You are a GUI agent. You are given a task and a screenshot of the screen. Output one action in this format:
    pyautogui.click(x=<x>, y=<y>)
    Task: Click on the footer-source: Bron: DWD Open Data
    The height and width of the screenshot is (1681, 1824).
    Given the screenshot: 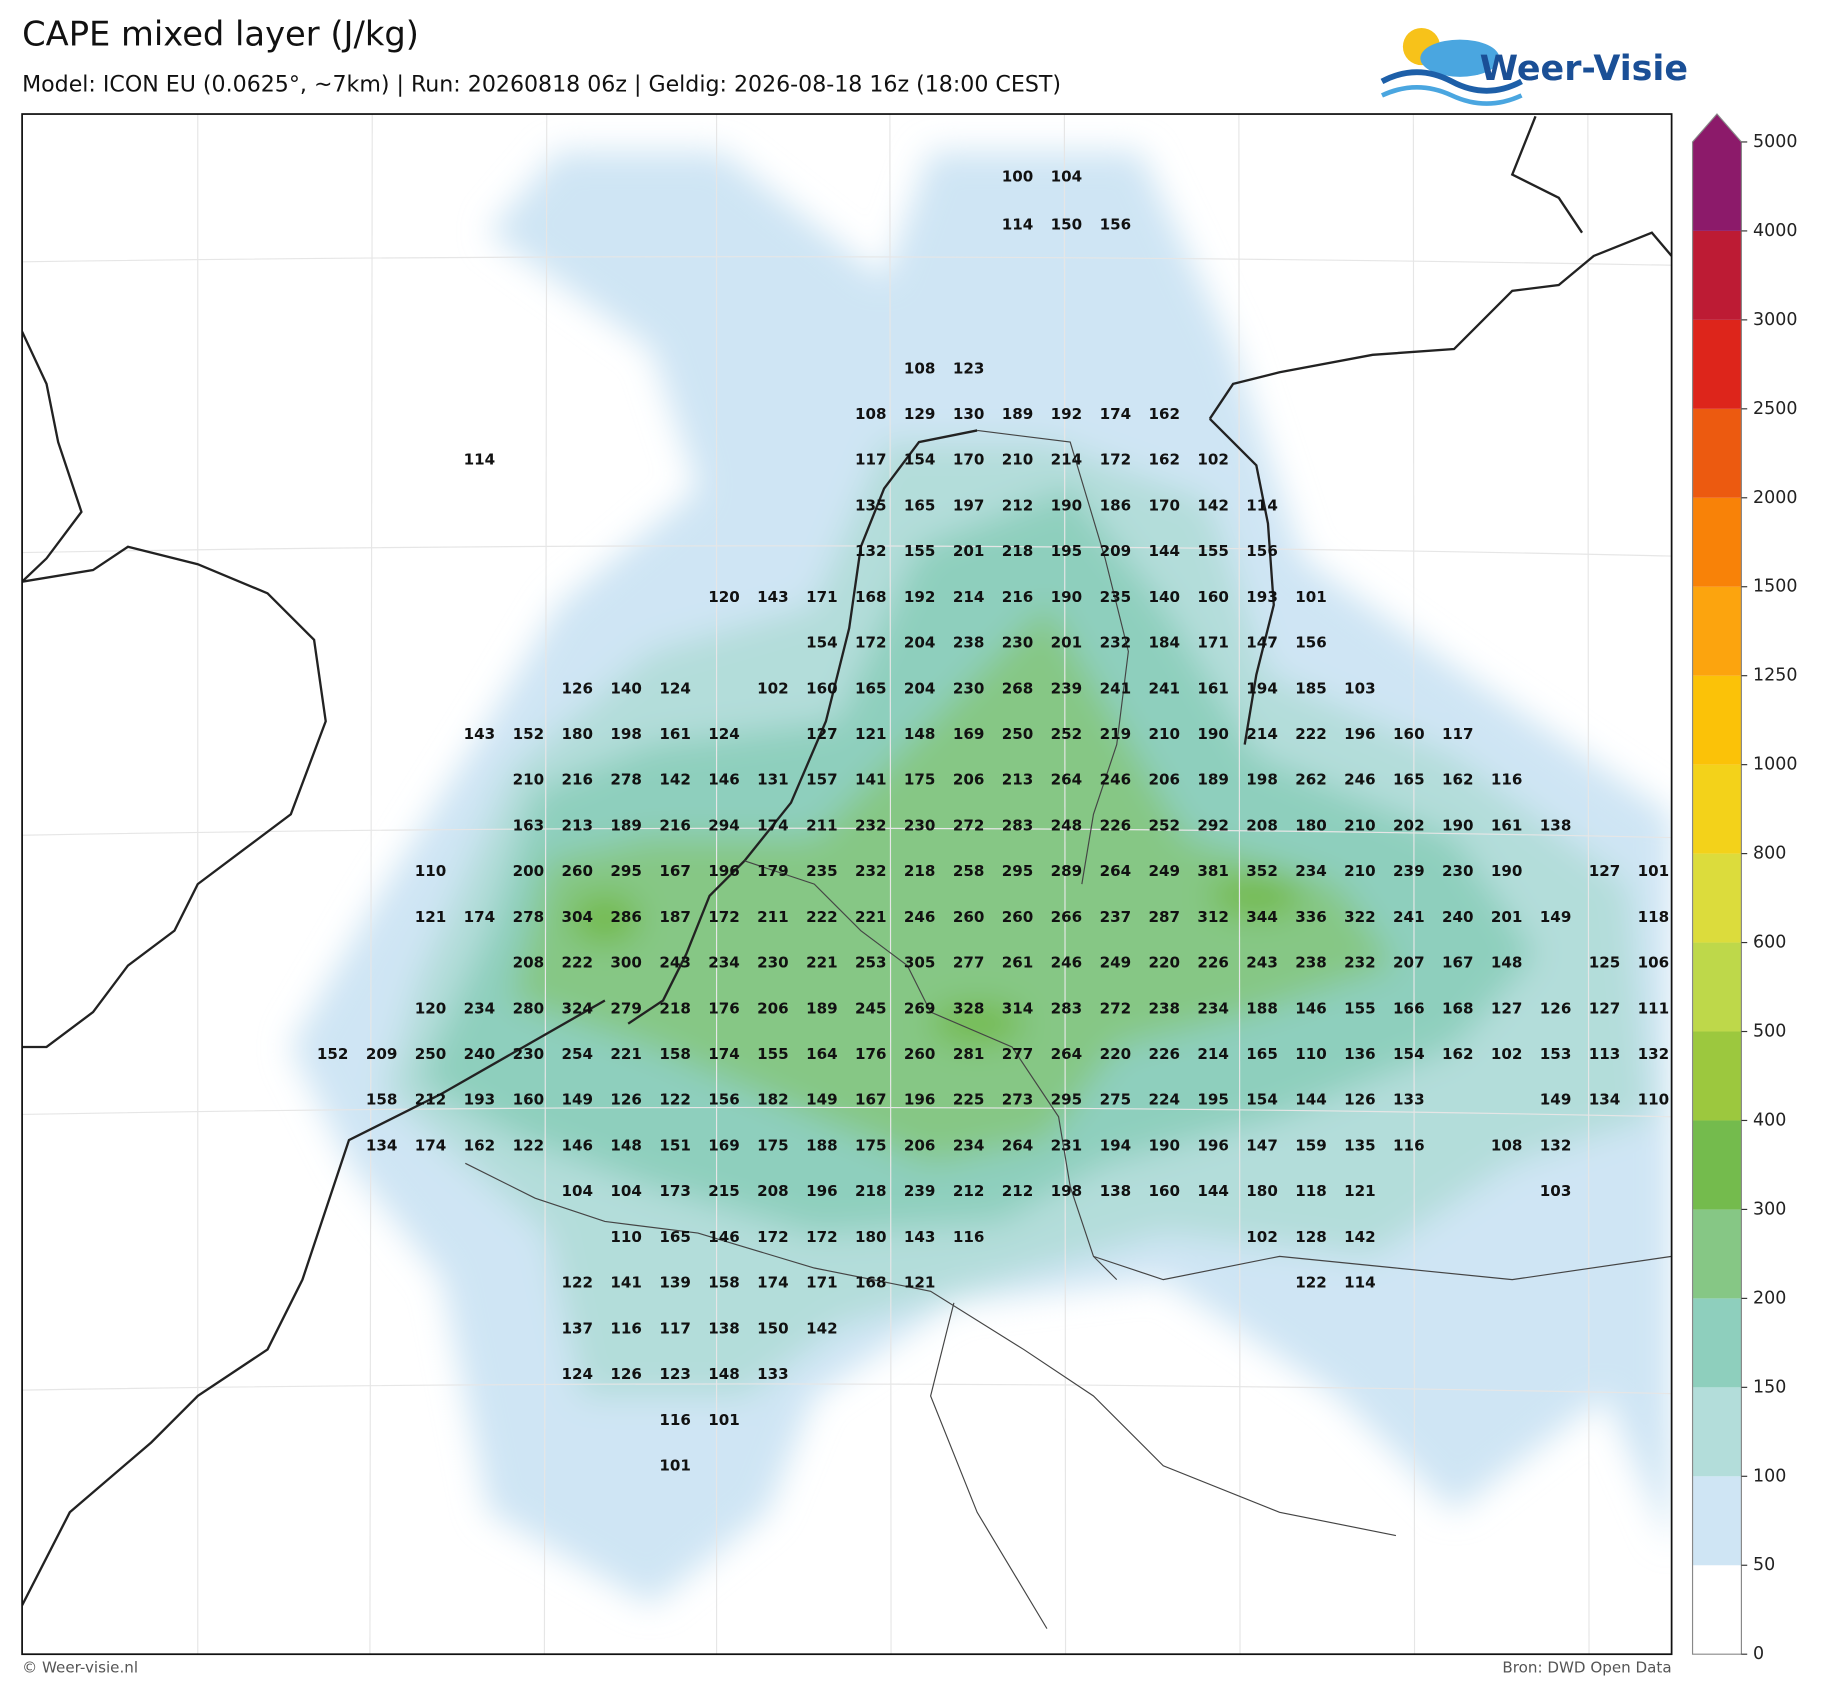 What is the action you would take?
    pyautogui.click(x=1586, y=1668)
    